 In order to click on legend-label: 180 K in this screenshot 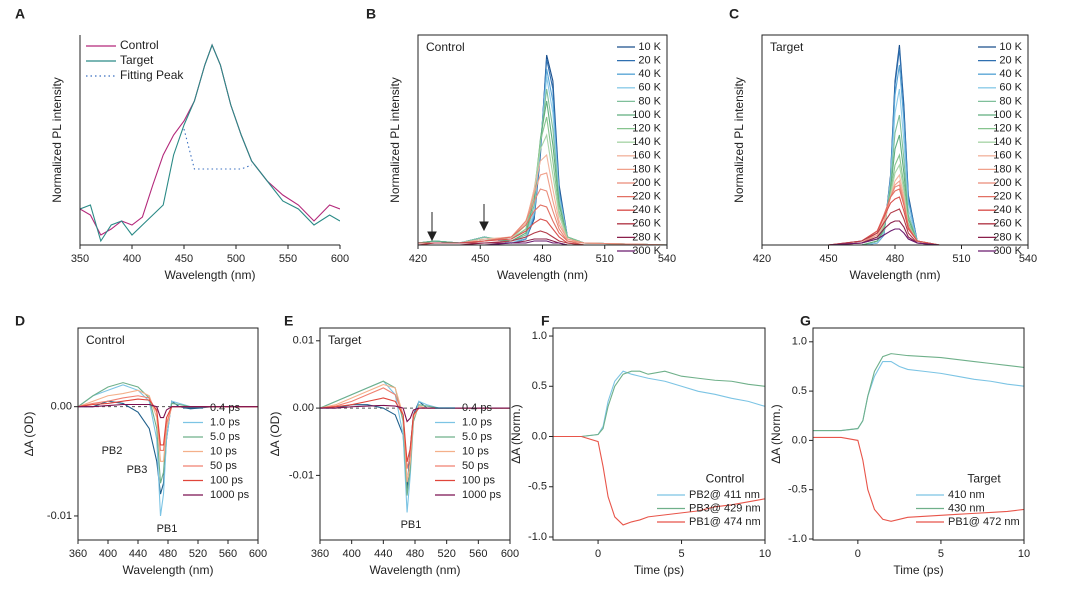, I will do `click(646, 169)`.